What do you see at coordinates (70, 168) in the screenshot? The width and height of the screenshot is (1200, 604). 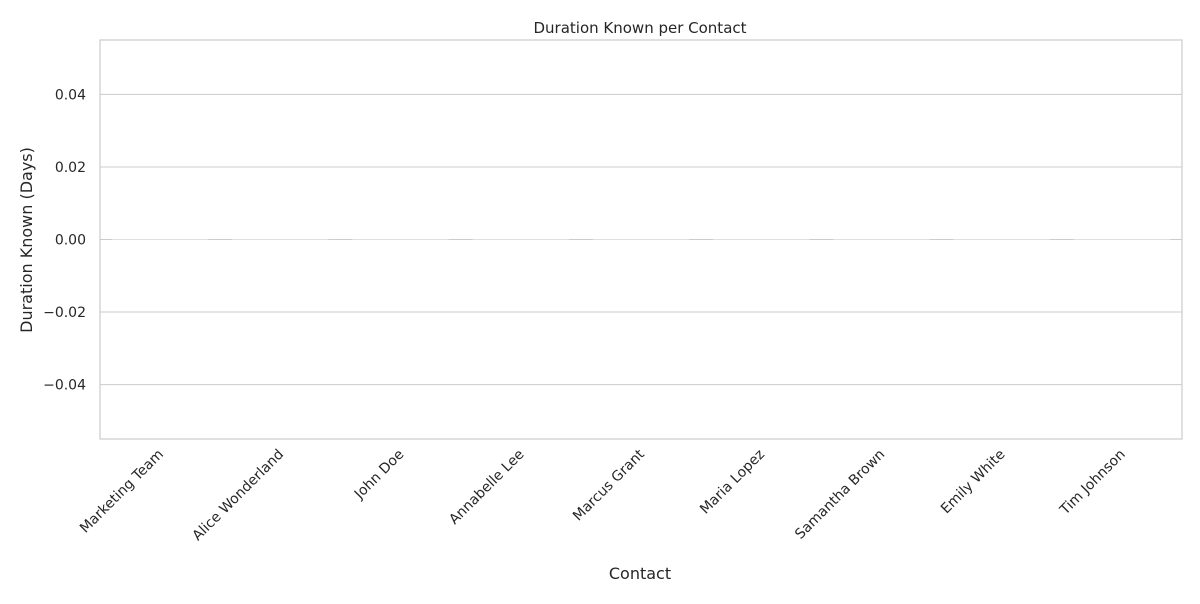 I see `y-tick-label: 0.02` at bounding box center [70, 168].